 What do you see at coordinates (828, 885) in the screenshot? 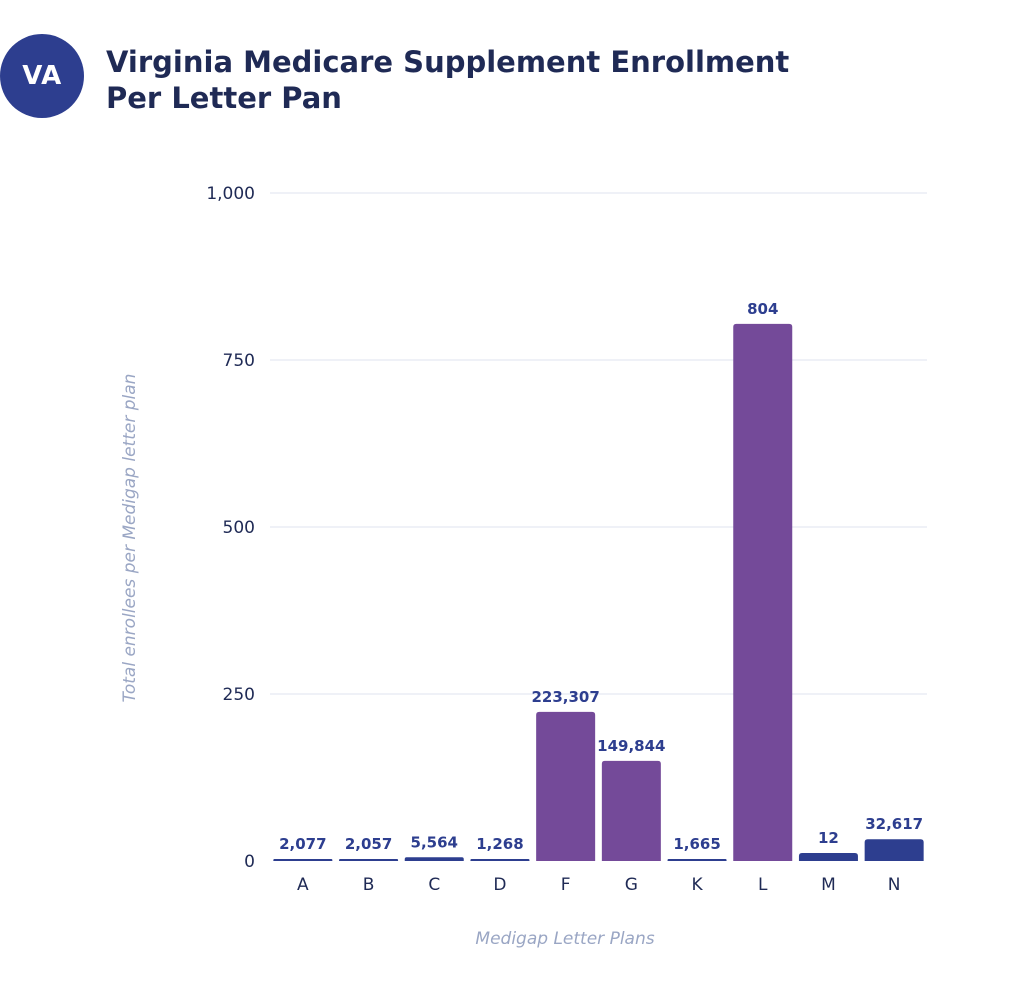
I see `x-tick-label-m: M` at bounding box center [828, 885].